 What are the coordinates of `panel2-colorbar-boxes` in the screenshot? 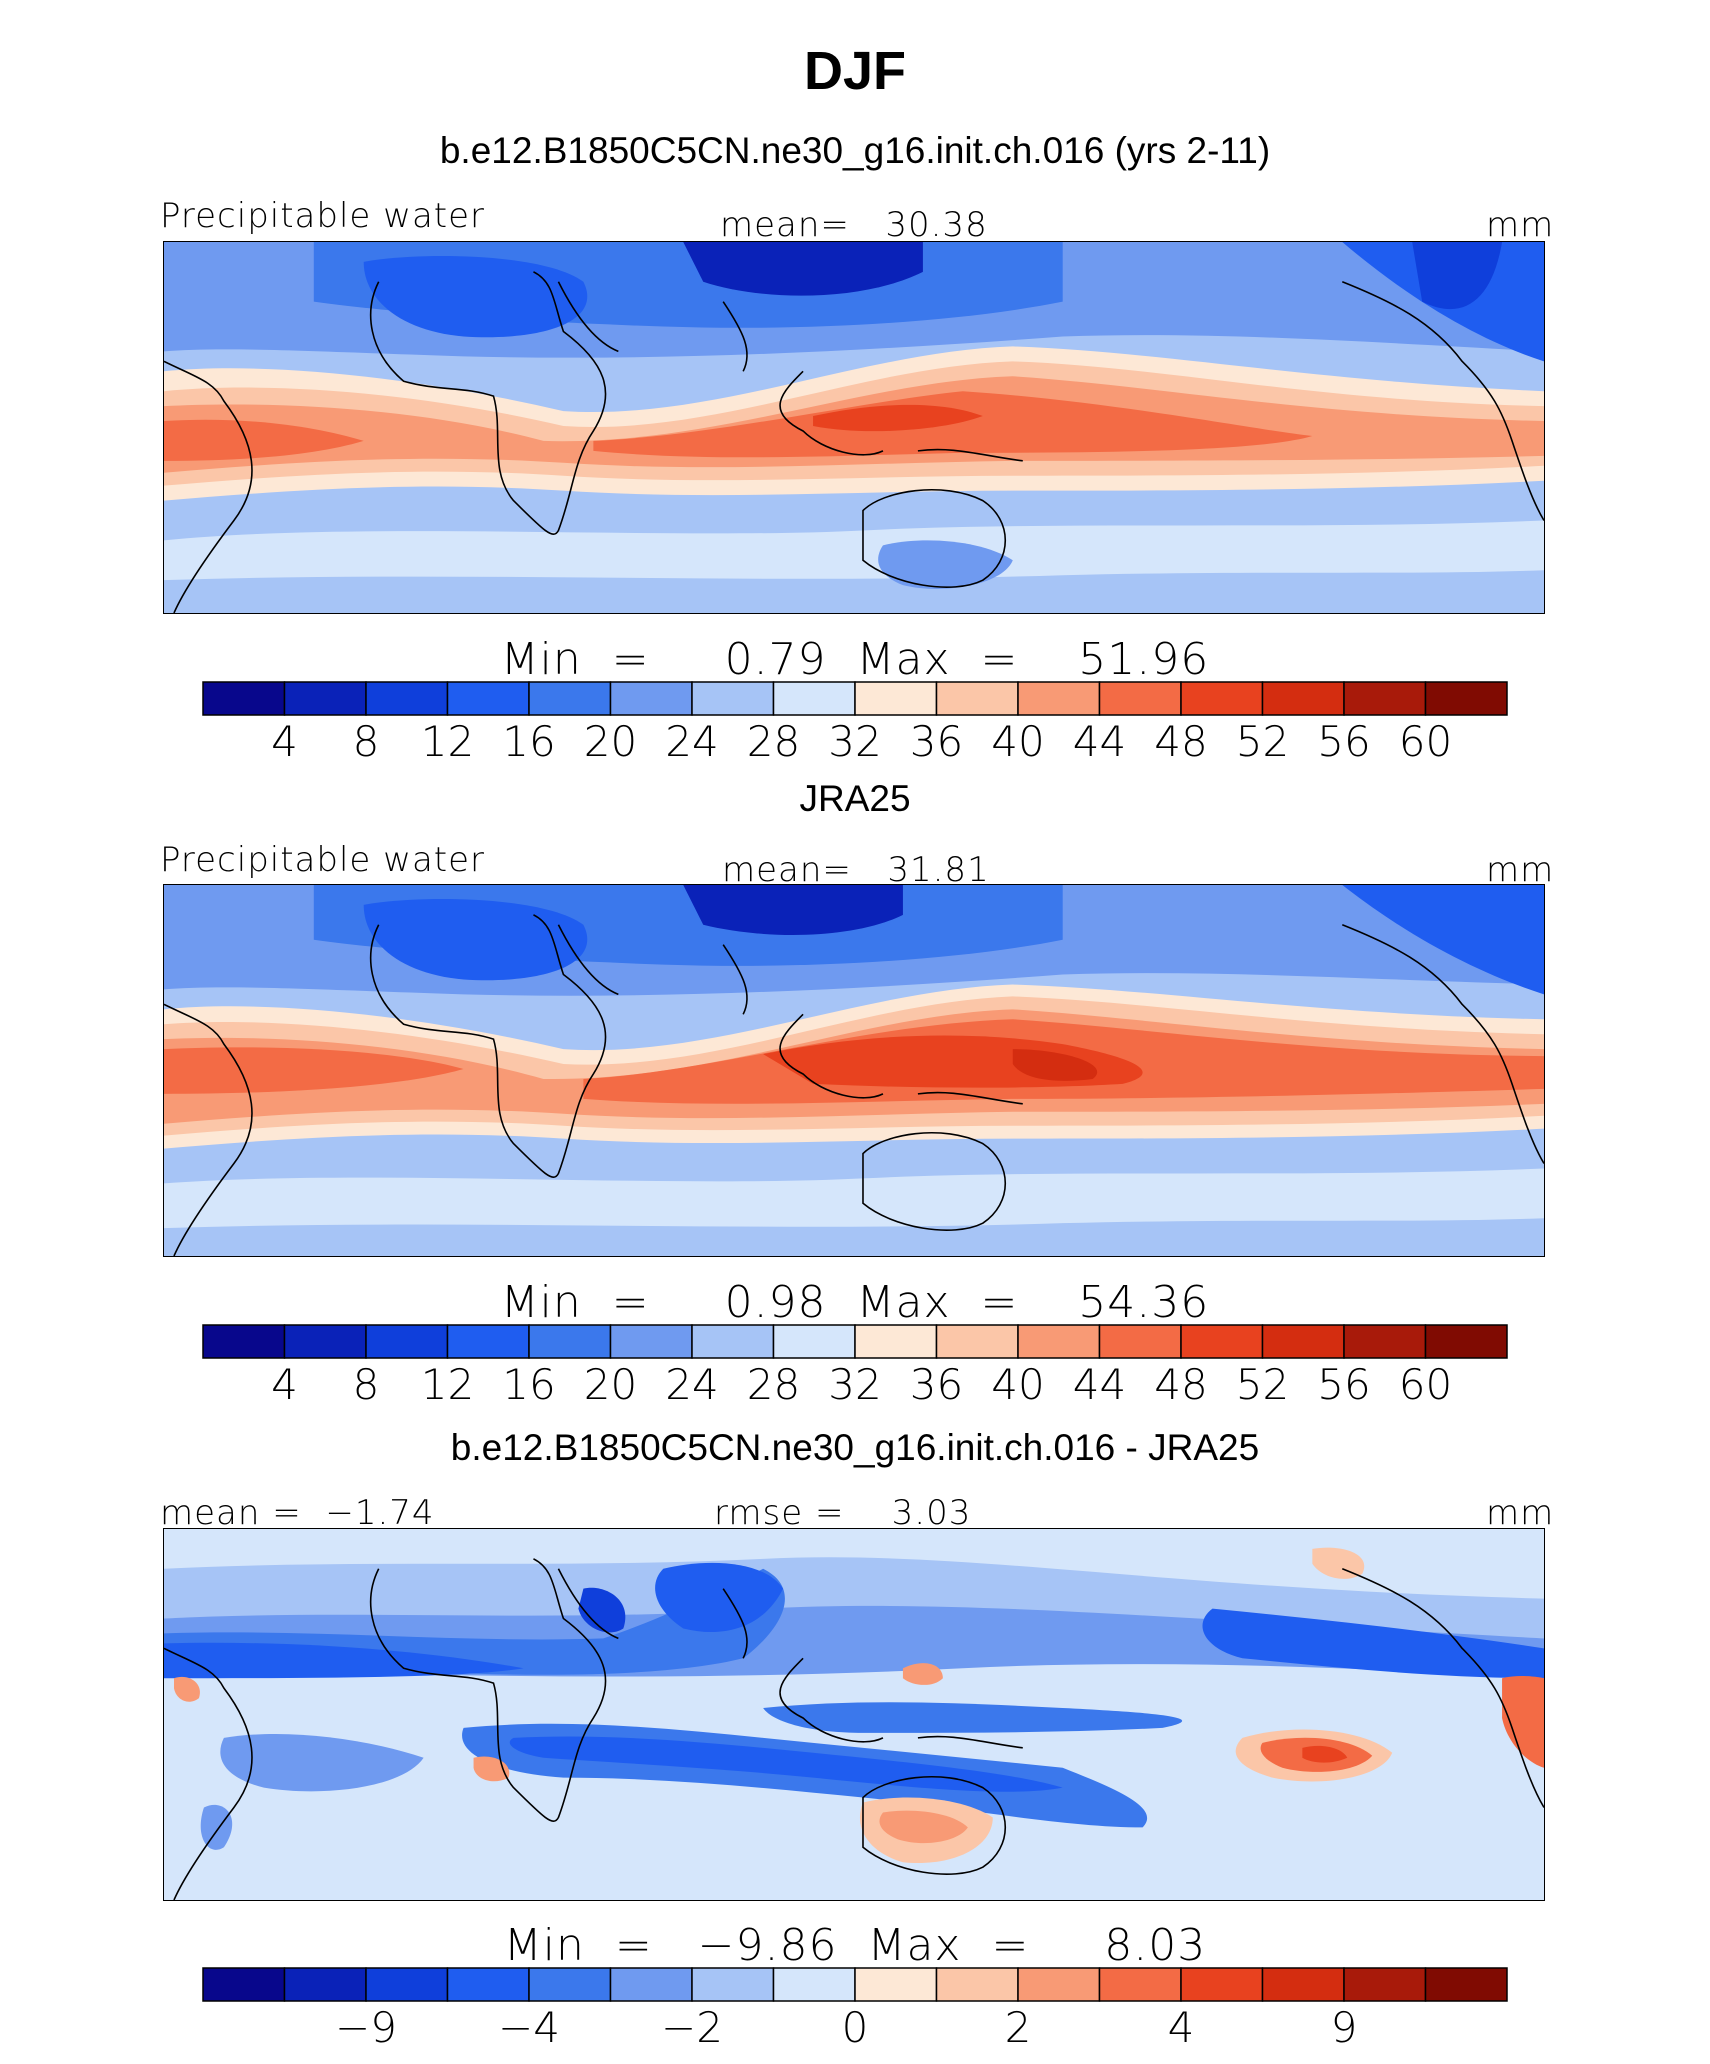 It's located at (855, 1341).